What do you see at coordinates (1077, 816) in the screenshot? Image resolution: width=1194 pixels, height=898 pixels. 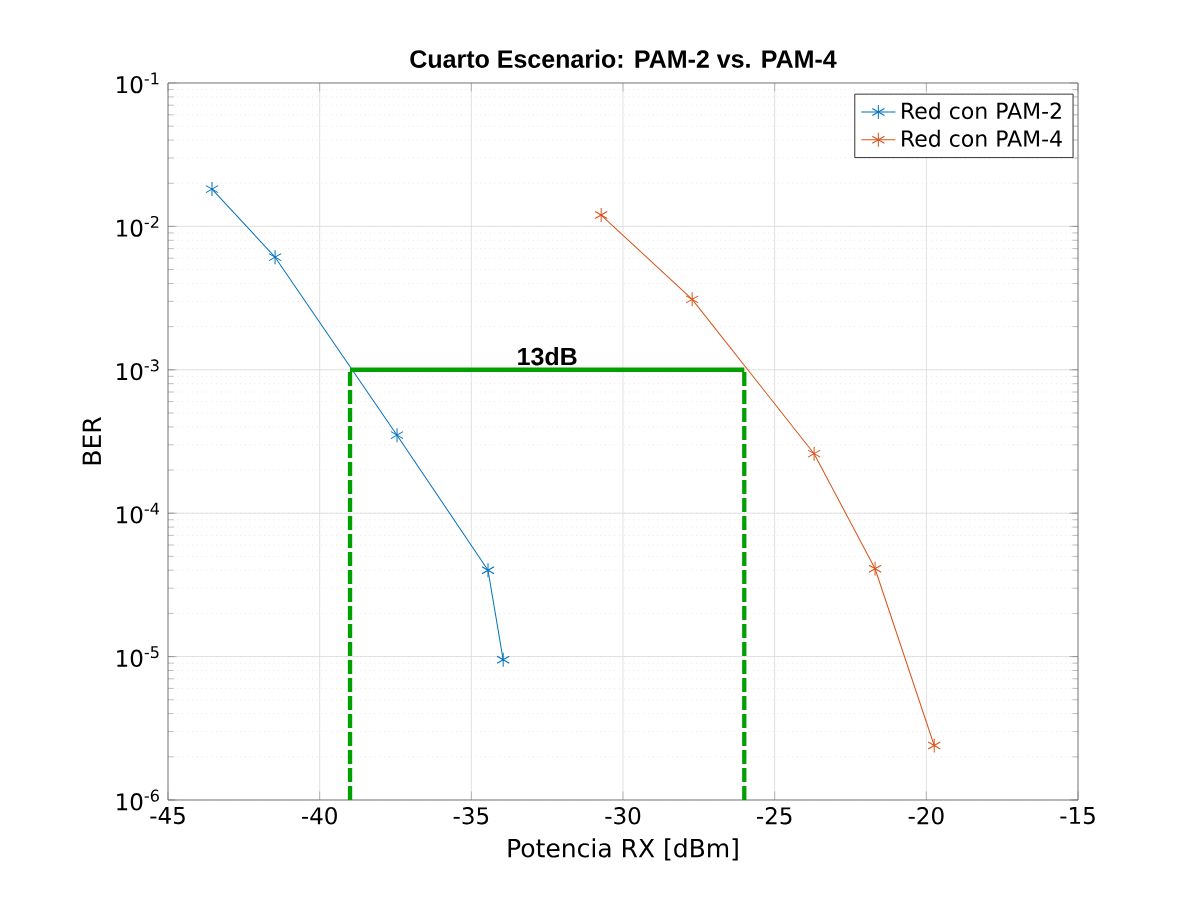 I see `x-tick-label: -15` at bounding box center [1077, 816].